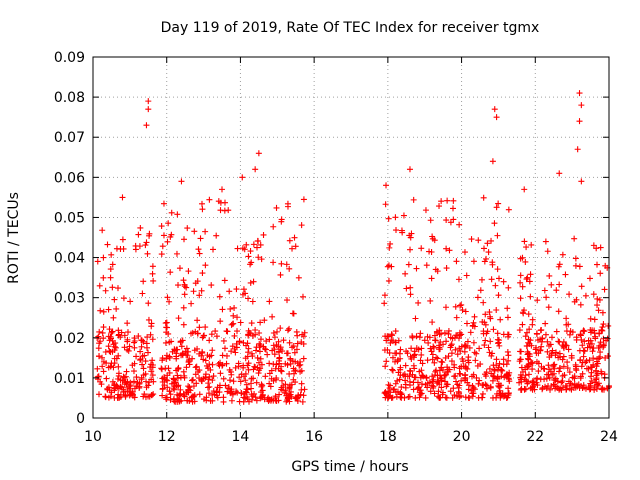 The height and width of the screenshot is (480, 640). Describe the element at coordinates (609, 437) in the screenshot. I see `x-tick-label: 24` at that location.